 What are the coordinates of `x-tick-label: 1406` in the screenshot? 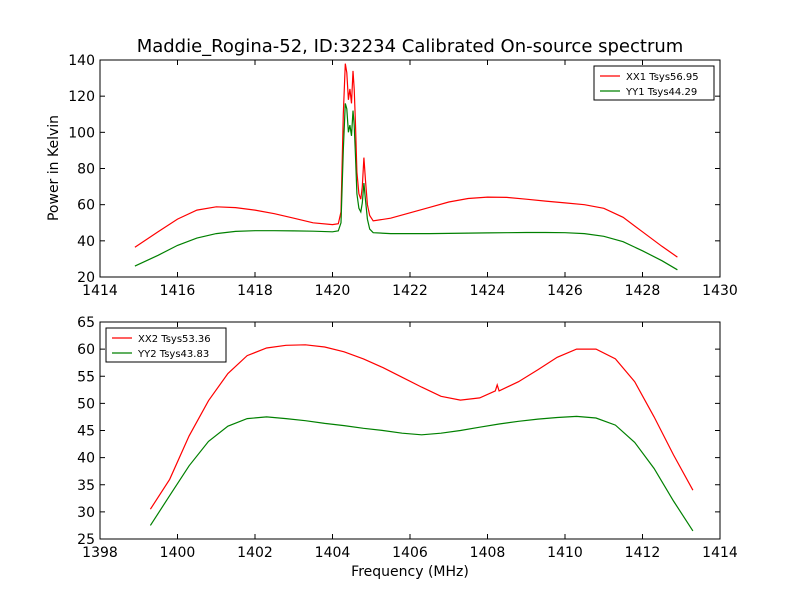 It's located at (410, 553).